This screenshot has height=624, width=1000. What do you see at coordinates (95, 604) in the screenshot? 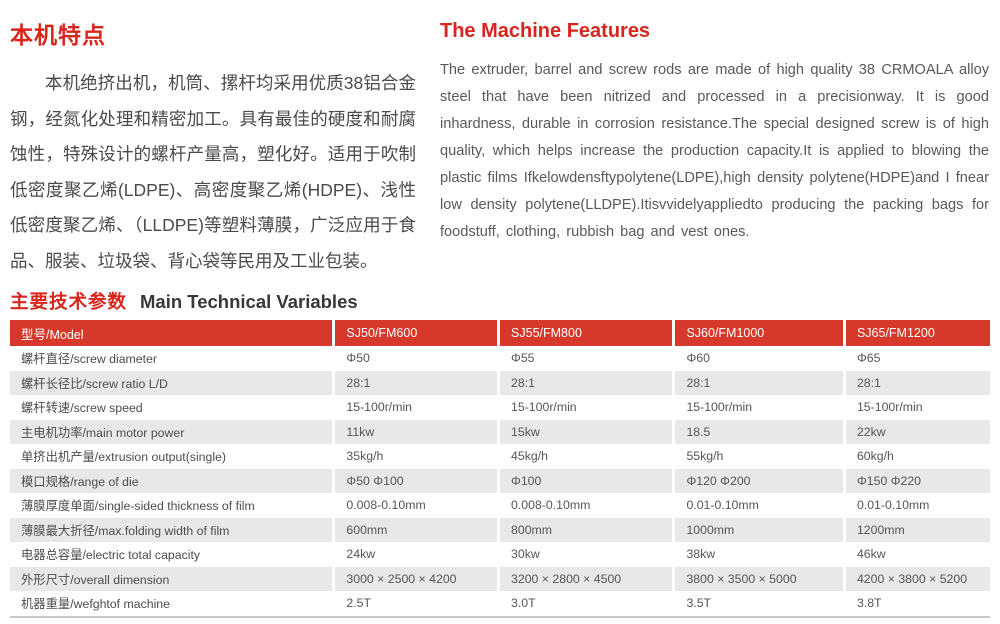
I see `row-label: 机器重量/wefghtof machine` at bounding box center [95, 604].